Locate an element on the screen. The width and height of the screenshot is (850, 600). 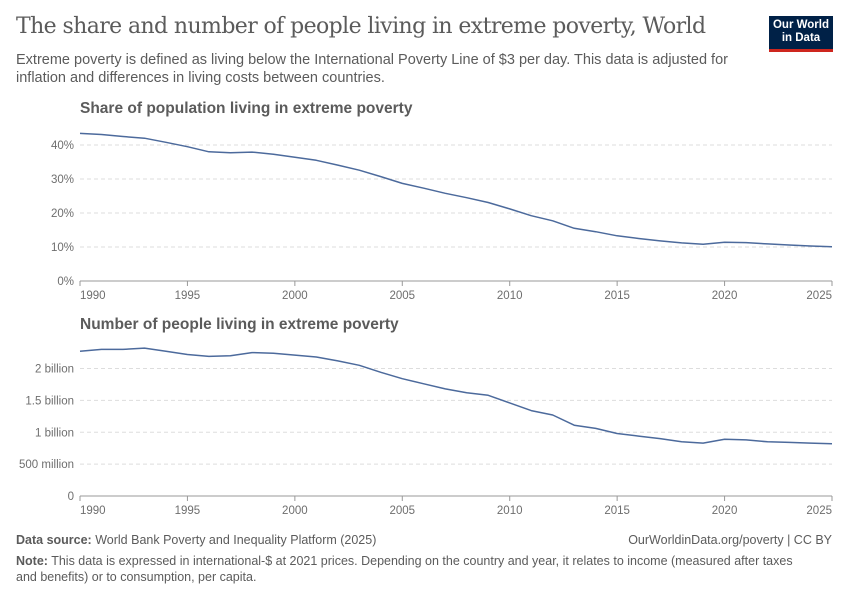
y-tick-label: 1.5 billion is located at coordinates (49, 401).